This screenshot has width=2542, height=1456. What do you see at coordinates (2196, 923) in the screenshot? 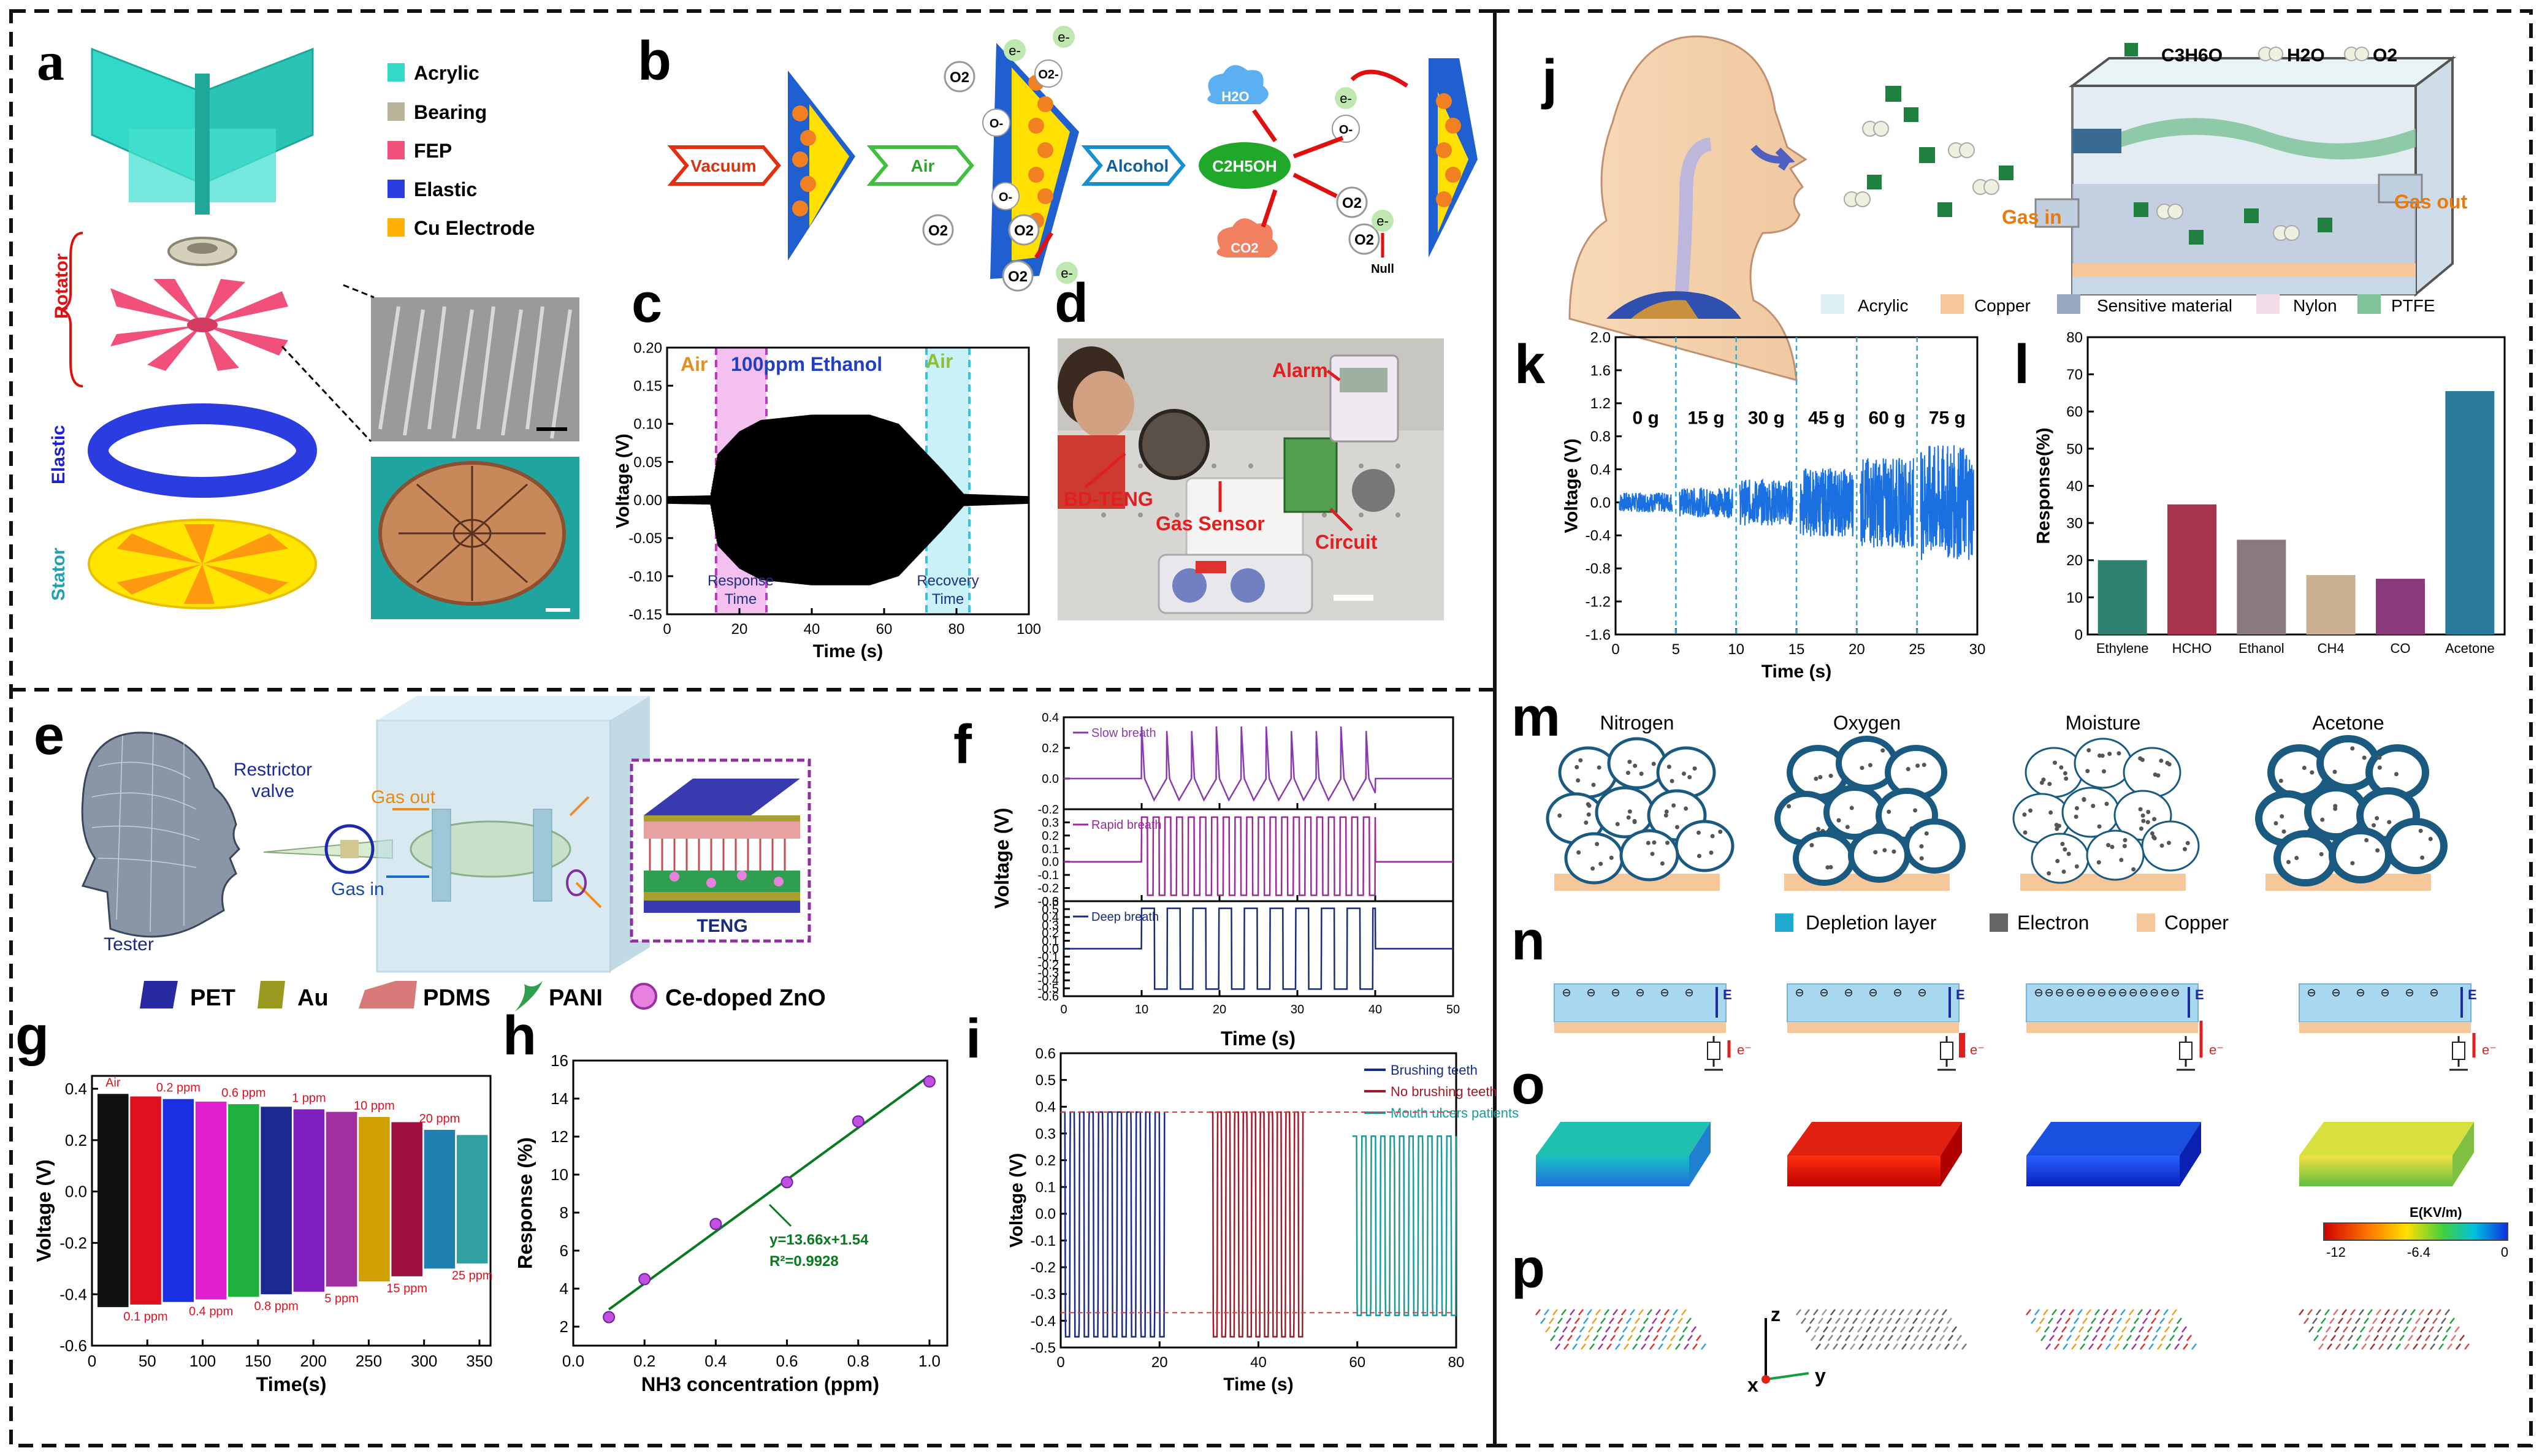
I see `svg-text: Copper` at bounding box center [2196, 923].